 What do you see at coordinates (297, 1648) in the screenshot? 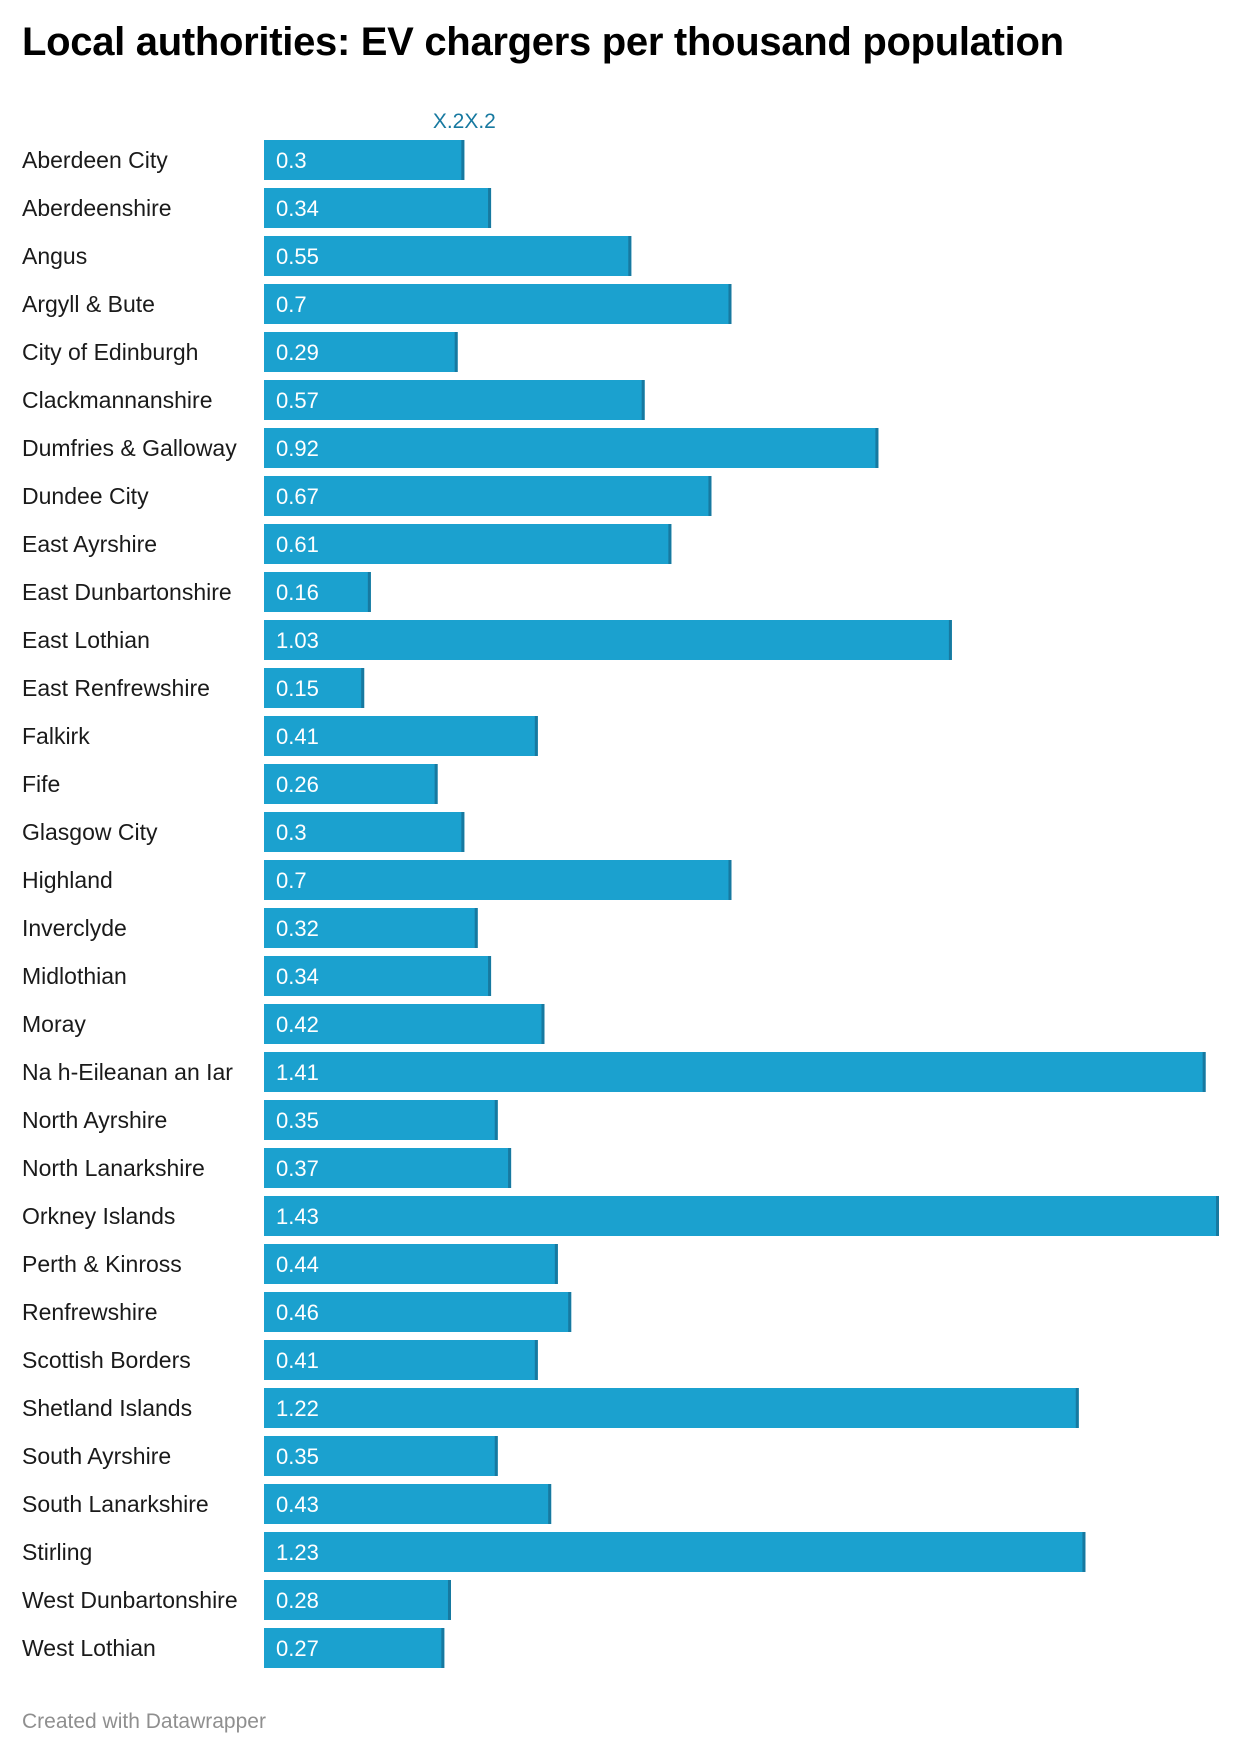
I see `value-label: 0.27` at bounding box center [297, 1648].